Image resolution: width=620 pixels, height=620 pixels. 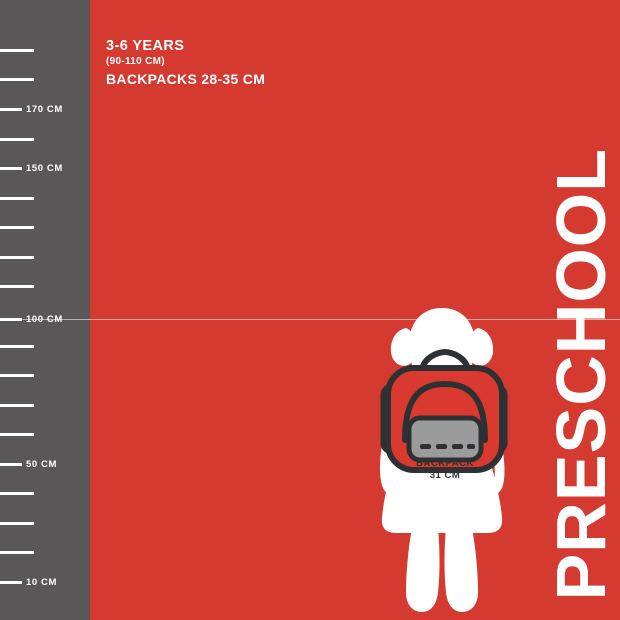 What do you see at coordinates (44, 109) in the screenshot?
I see `ruler-label-170: 170 CM` at bounding box center [44, 109].